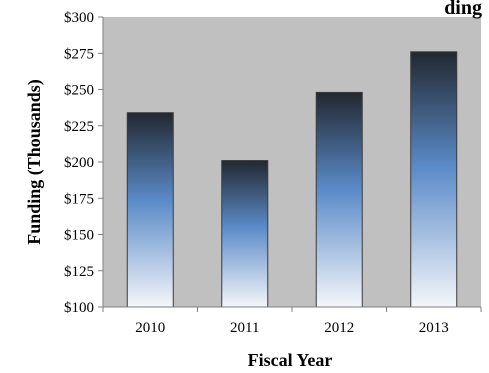 The height and width of the screenshot is (373, 489). I want to click on bar-2010, so click(150, 210).